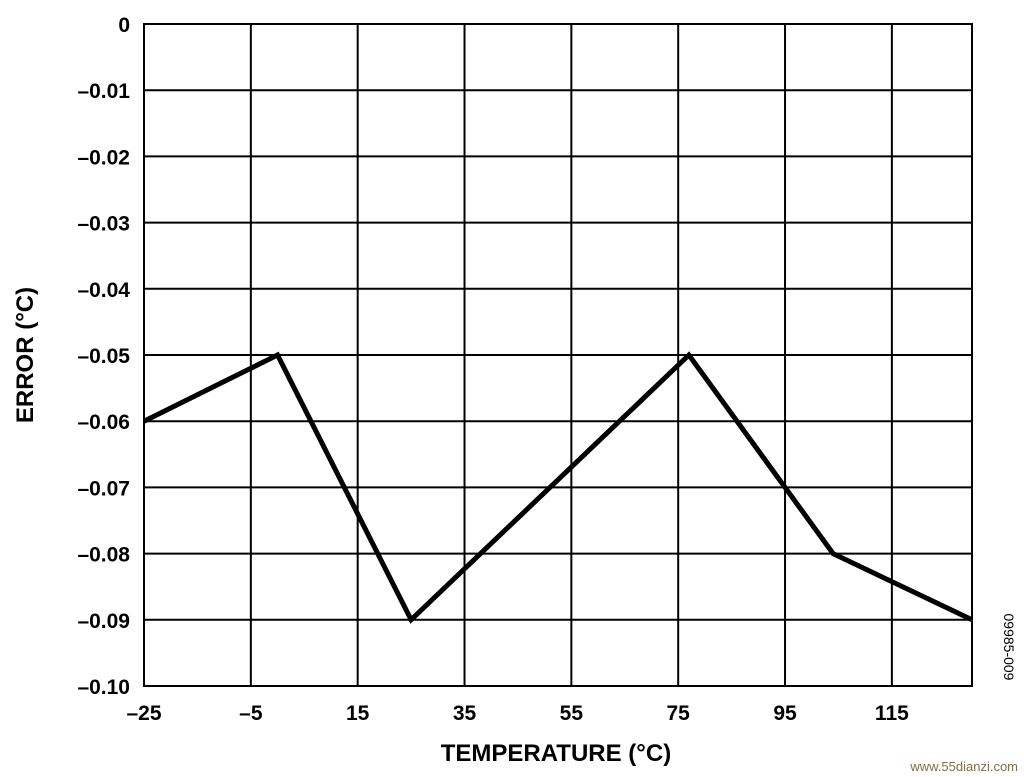 The height and width of the screenshot is (777, 1024). What do you see at coordinates (103, 290) in the screenshot?
I see `y-tick-label: –0.04` at bounding box center [103, 290].